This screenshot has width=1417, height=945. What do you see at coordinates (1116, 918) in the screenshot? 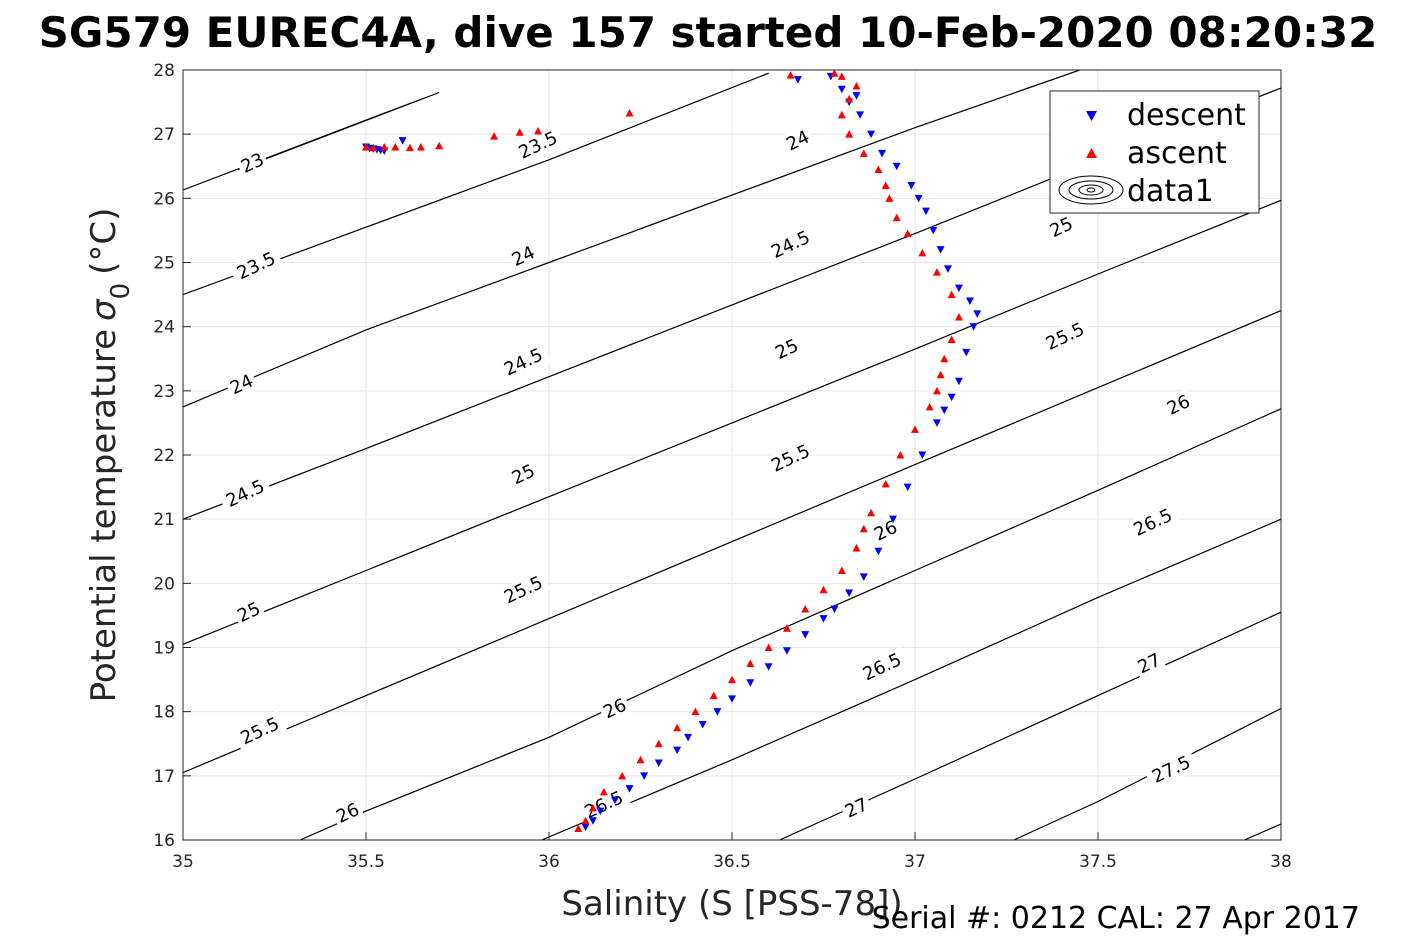
I see `serial-cal-footer: Serial #: 0212 CAL: 27 Apr 2017` at bounding box center [1116, 918].